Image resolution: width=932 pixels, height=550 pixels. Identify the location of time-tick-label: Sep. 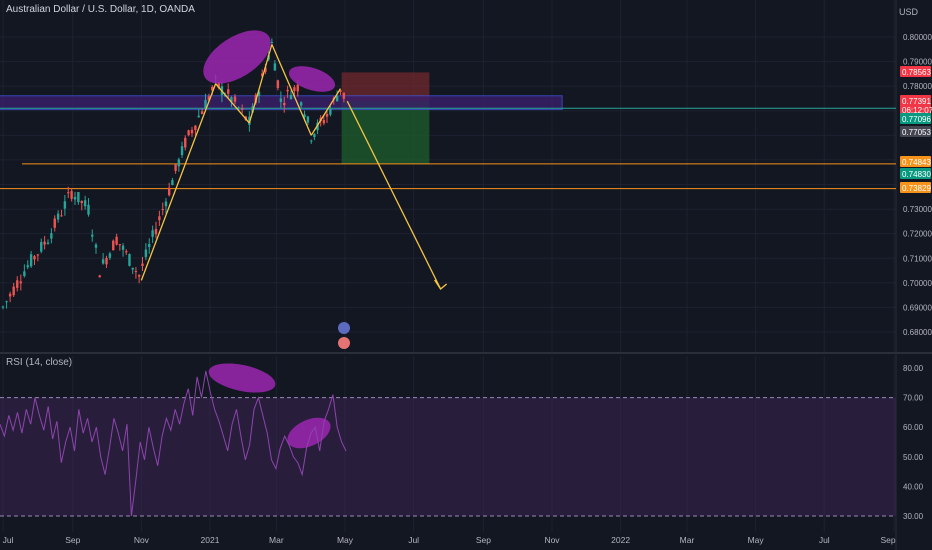
(483, 540).